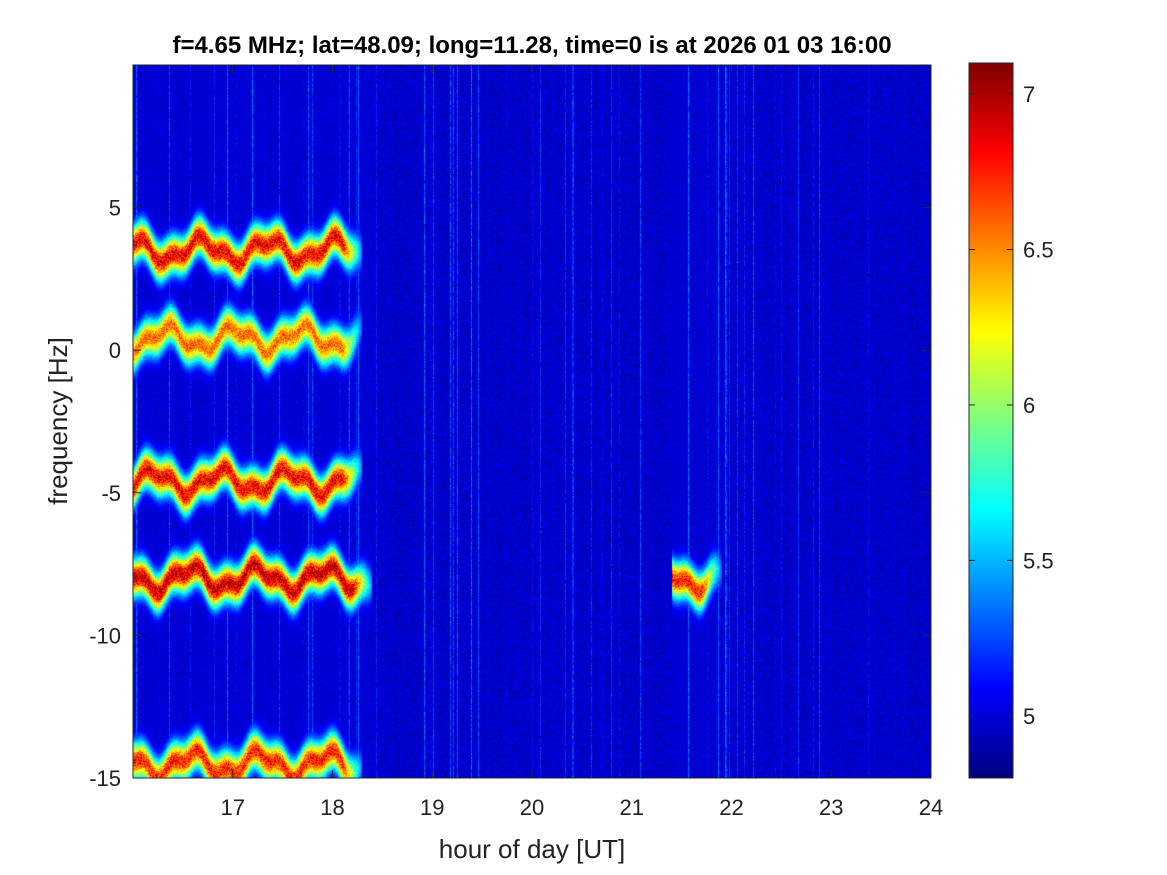 The height and width of the screenshot is (875, 1167). What do you see at coordinates (332, 807) in the screenshot?
I see `x-tick-label: 18` at bounding box center [332, 807].